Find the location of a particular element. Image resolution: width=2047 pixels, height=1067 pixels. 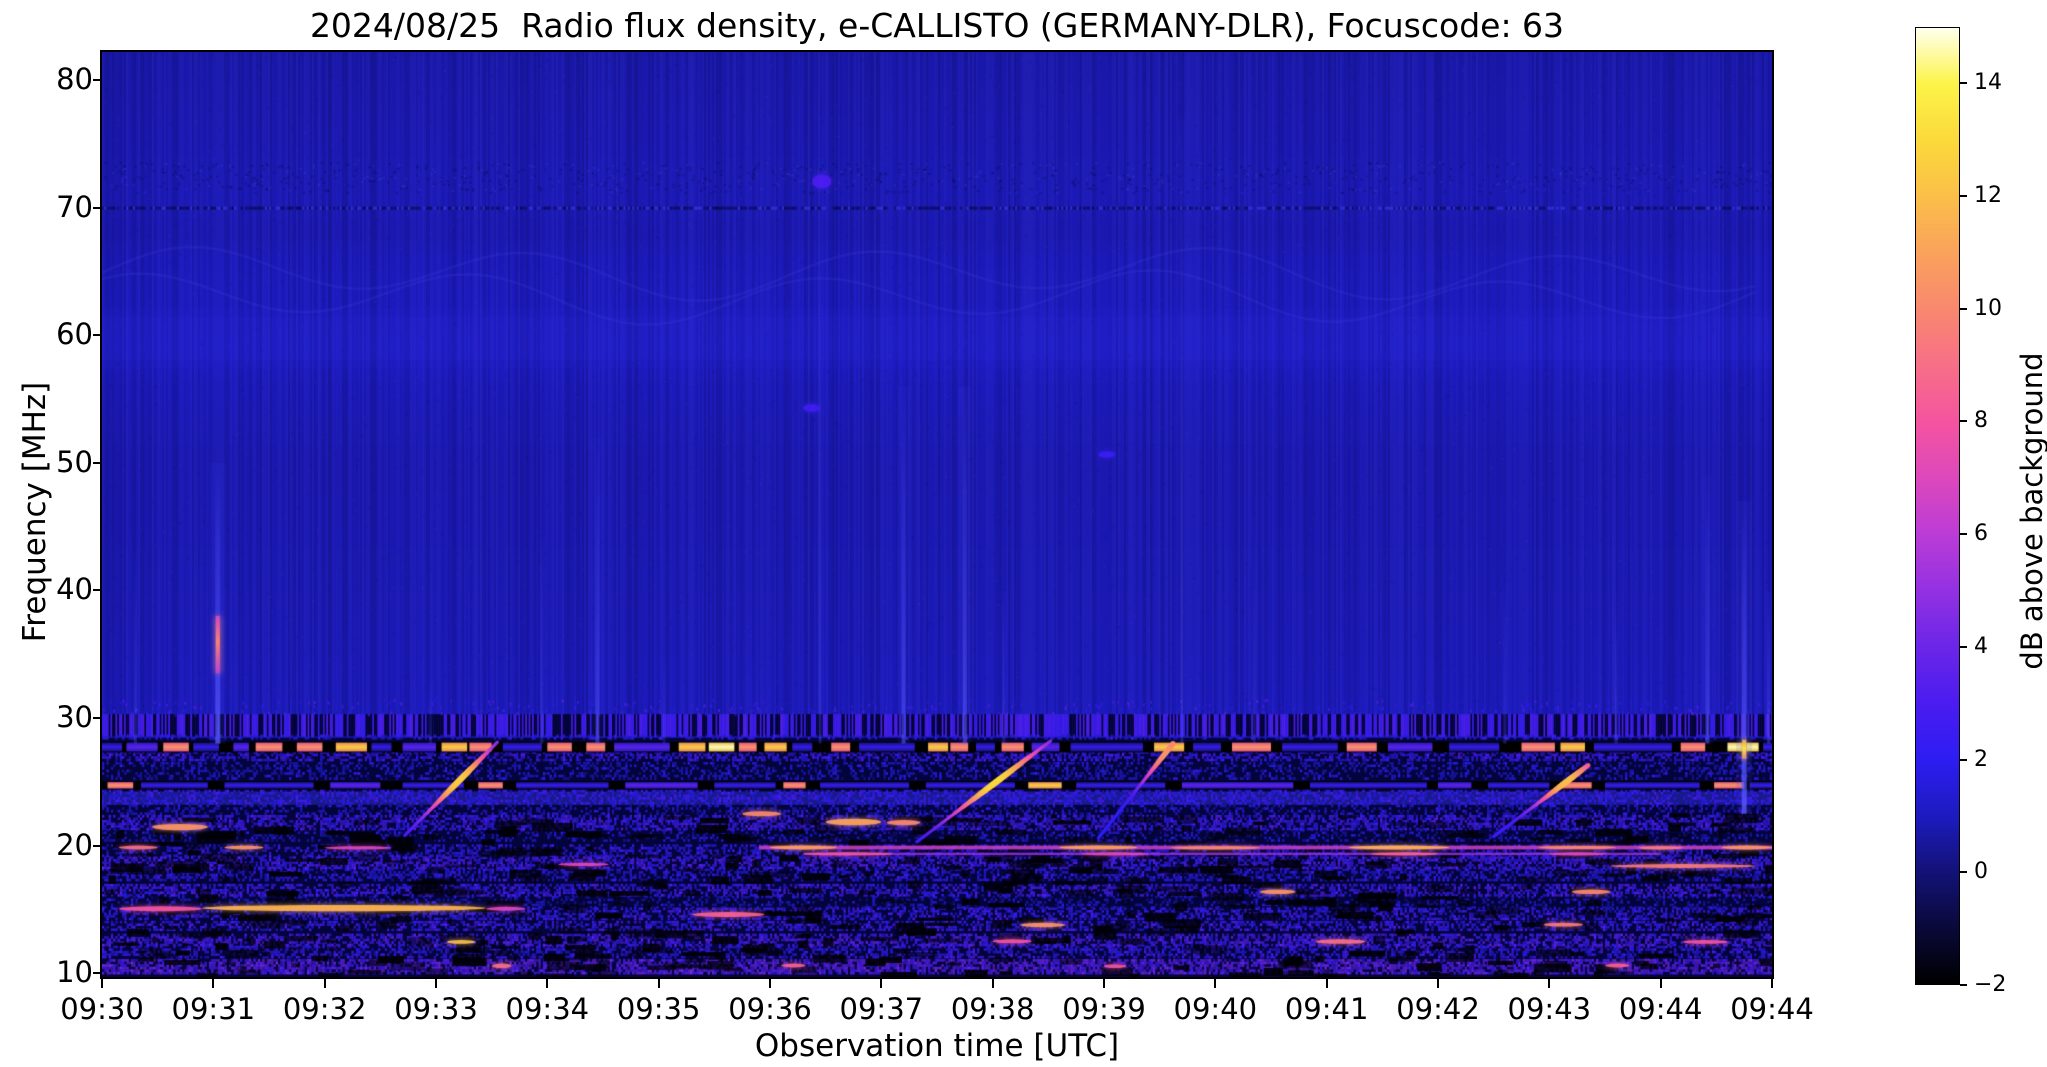

x-tick-label: 09:41 is located at coordinates (1326, 1009).